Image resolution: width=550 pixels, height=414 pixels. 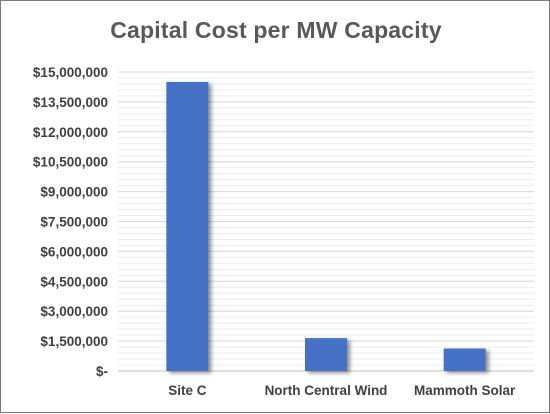 What do you see at coordinates (276, 30) in the screenshot?
I see `chart-title: Capital Cost per MW Capacity` at bounding box center [276, 30].